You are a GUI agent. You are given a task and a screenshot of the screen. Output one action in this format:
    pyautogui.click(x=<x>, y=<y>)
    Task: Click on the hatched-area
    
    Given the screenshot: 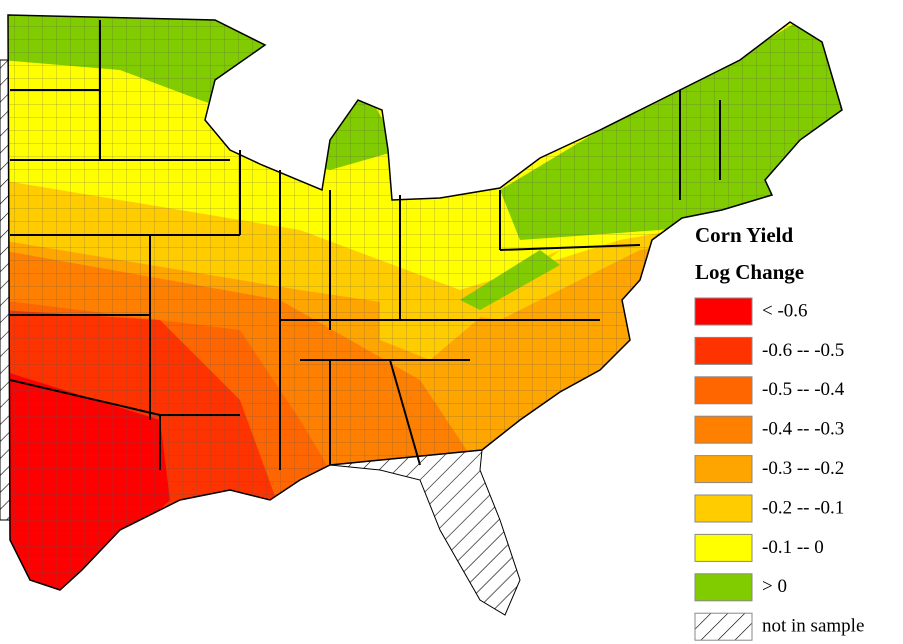 What is the action you would take?
    pyautogui.click(x=425, y=532)
    